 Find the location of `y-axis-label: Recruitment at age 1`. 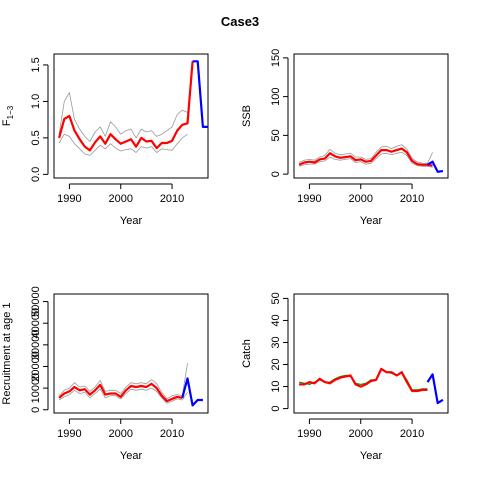

y-axis-label: Recruitment at age 1 is located at coordinates (7, 353).